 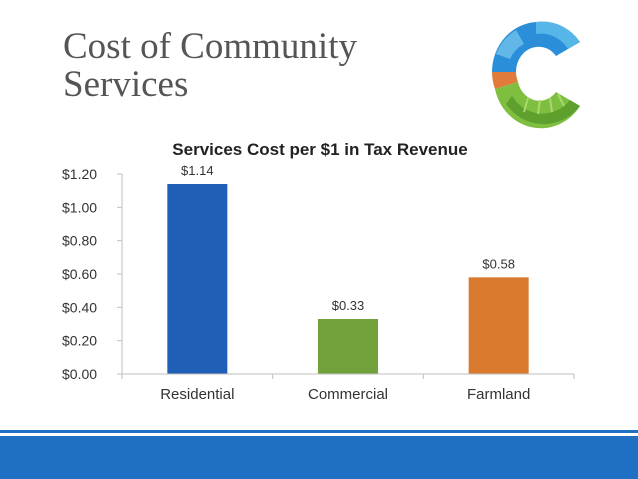 I want to click on bar-commercial, so click(x=348, y=346).